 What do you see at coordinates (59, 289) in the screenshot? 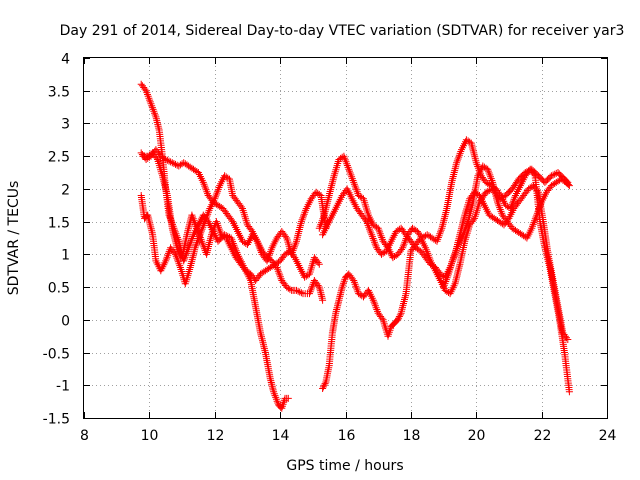
I see `y-tick-label: 0.5` at bounding box center [59, 289].